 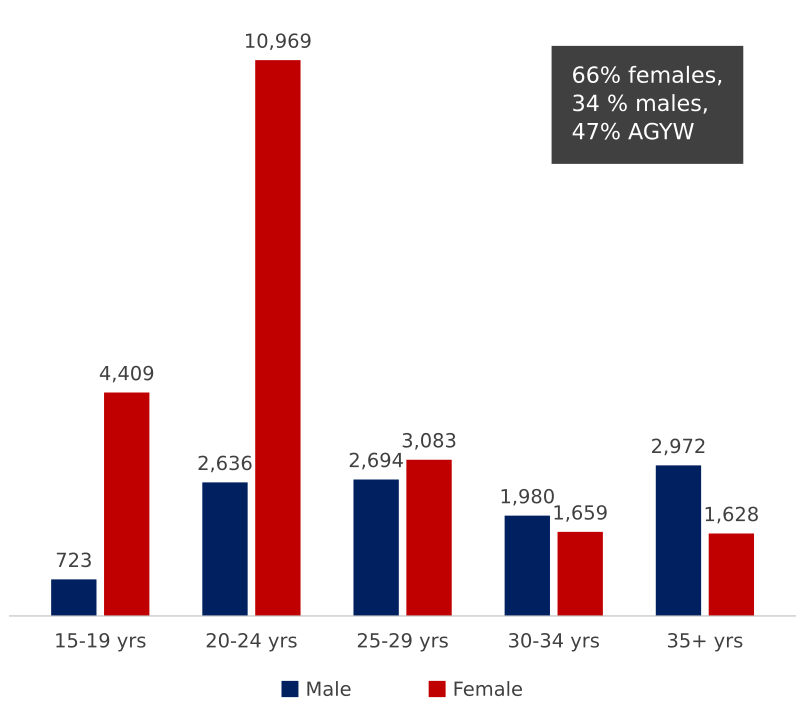 What do you see at coordinates (403, 642) in the screenshot?
I see `x-tick-label: 25-29 yrs` at bounding box center [403, 642].